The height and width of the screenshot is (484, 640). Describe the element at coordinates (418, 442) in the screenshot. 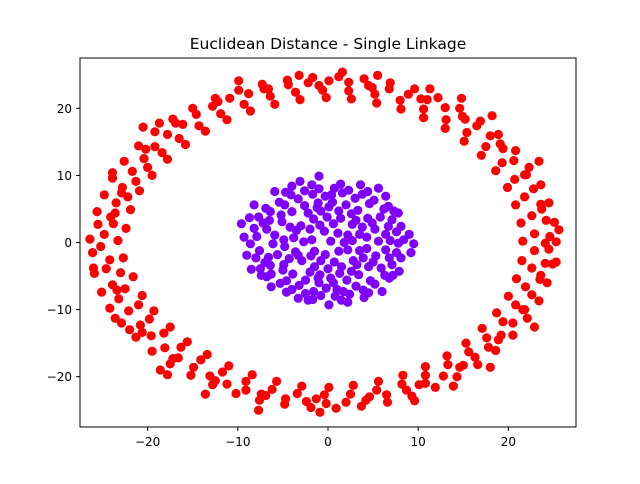

I see `x-tick-label: 10` at that location.